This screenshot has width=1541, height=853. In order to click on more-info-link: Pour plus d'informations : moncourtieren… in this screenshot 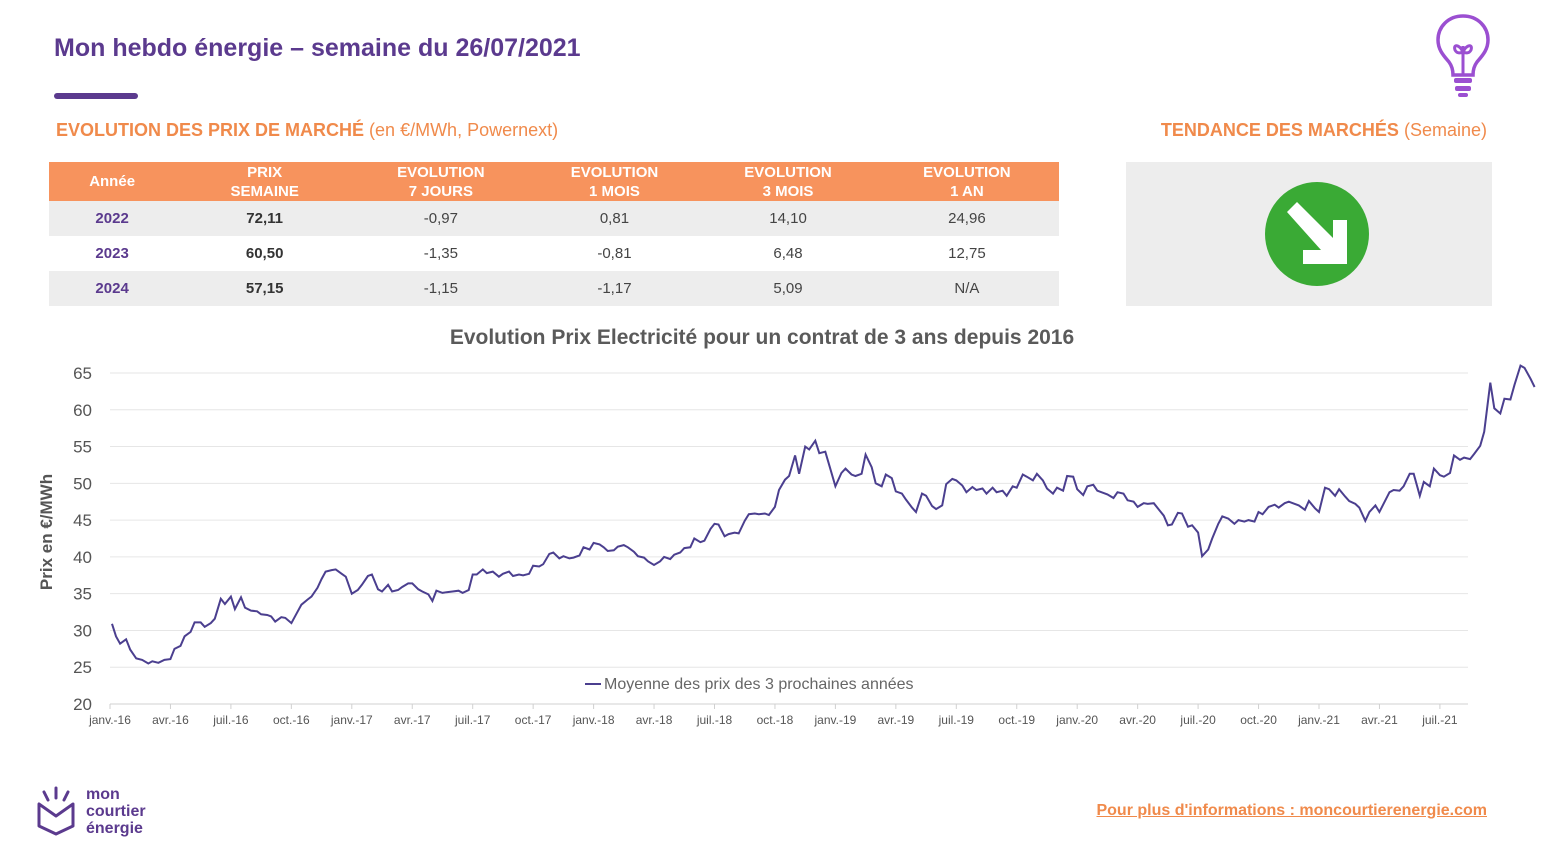, I will do `click(1291, 810)`.